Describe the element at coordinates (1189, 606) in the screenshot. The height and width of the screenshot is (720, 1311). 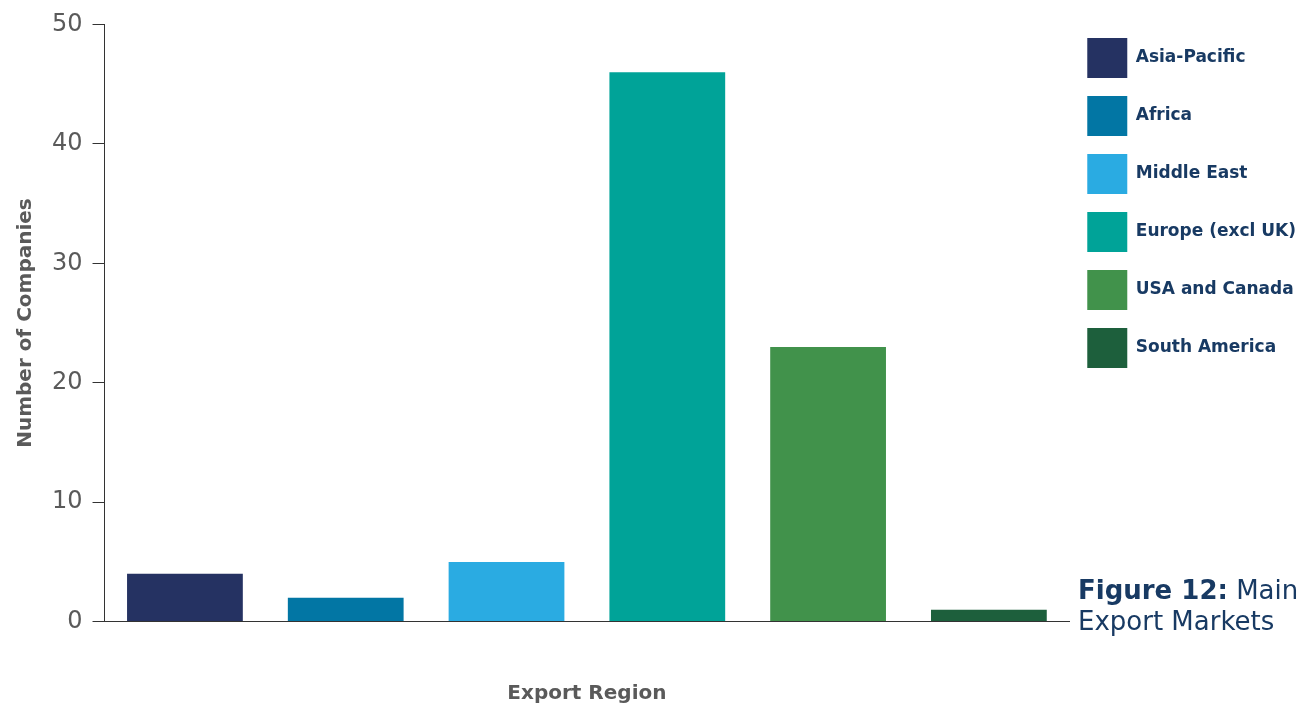
I see `text: Figure 12: Main Export Markets` at that location.